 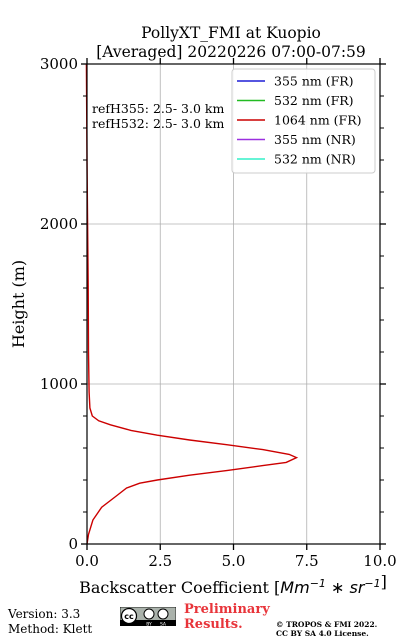 I want to click on x-axis-label-text: Backscatter Coefficient [, so click(x=179, y=587).